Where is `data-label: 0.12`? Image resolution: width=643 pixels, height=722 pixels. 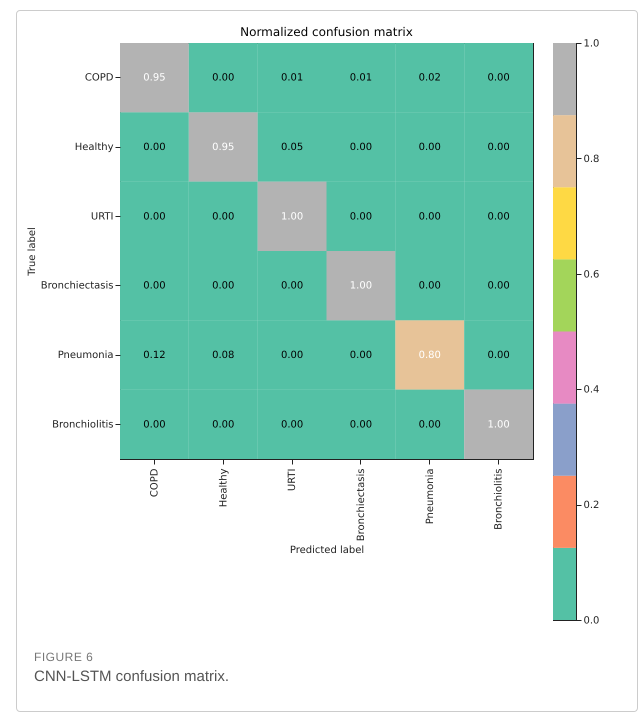
data-label: 0.12 is located at coordinates (154, 355).